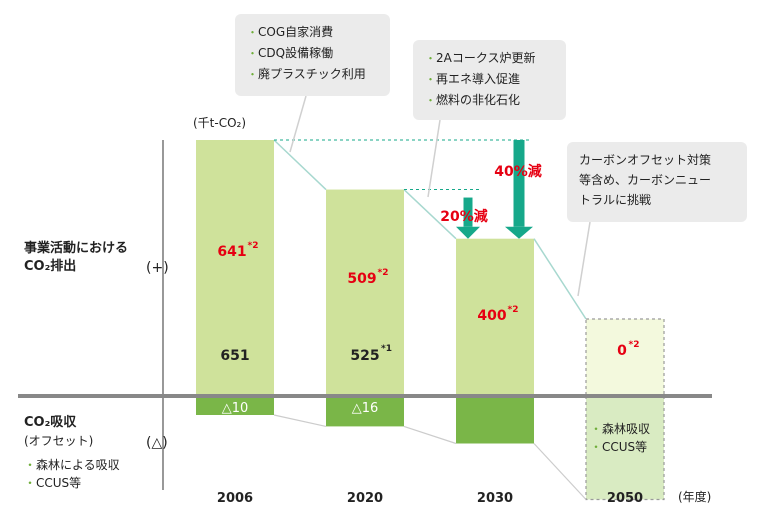  Describe the element at coordinates (312, 32) in the screenshot. I see `callout-2020-item: COG自家消費` at that location.